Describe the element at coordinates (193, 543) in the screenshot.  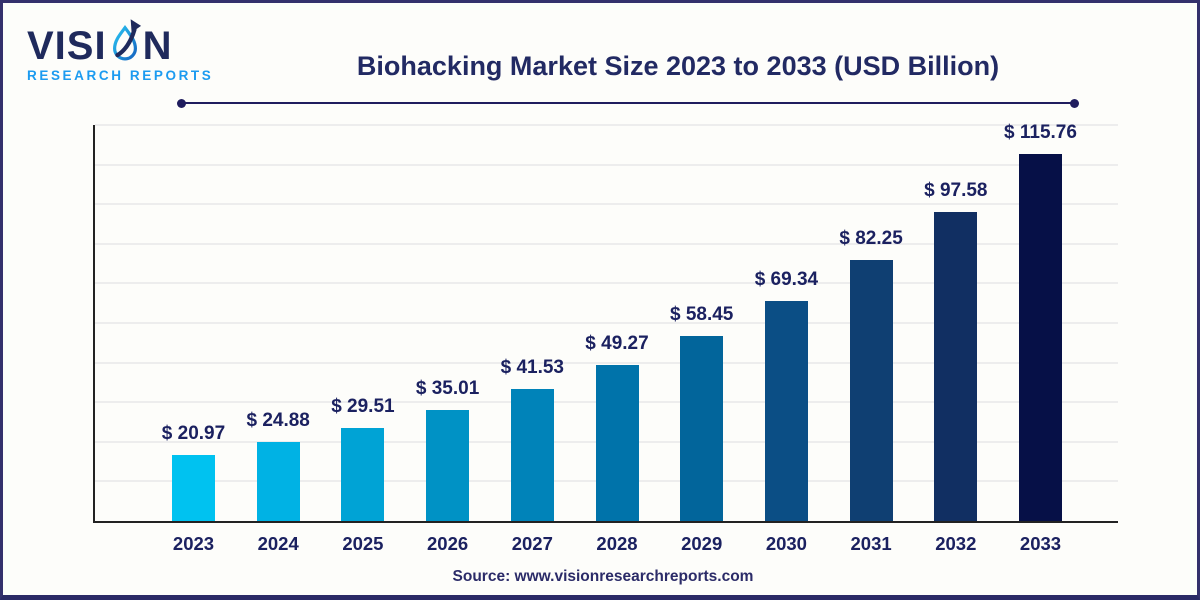
I see `x-tick-label: 2023` at that location.